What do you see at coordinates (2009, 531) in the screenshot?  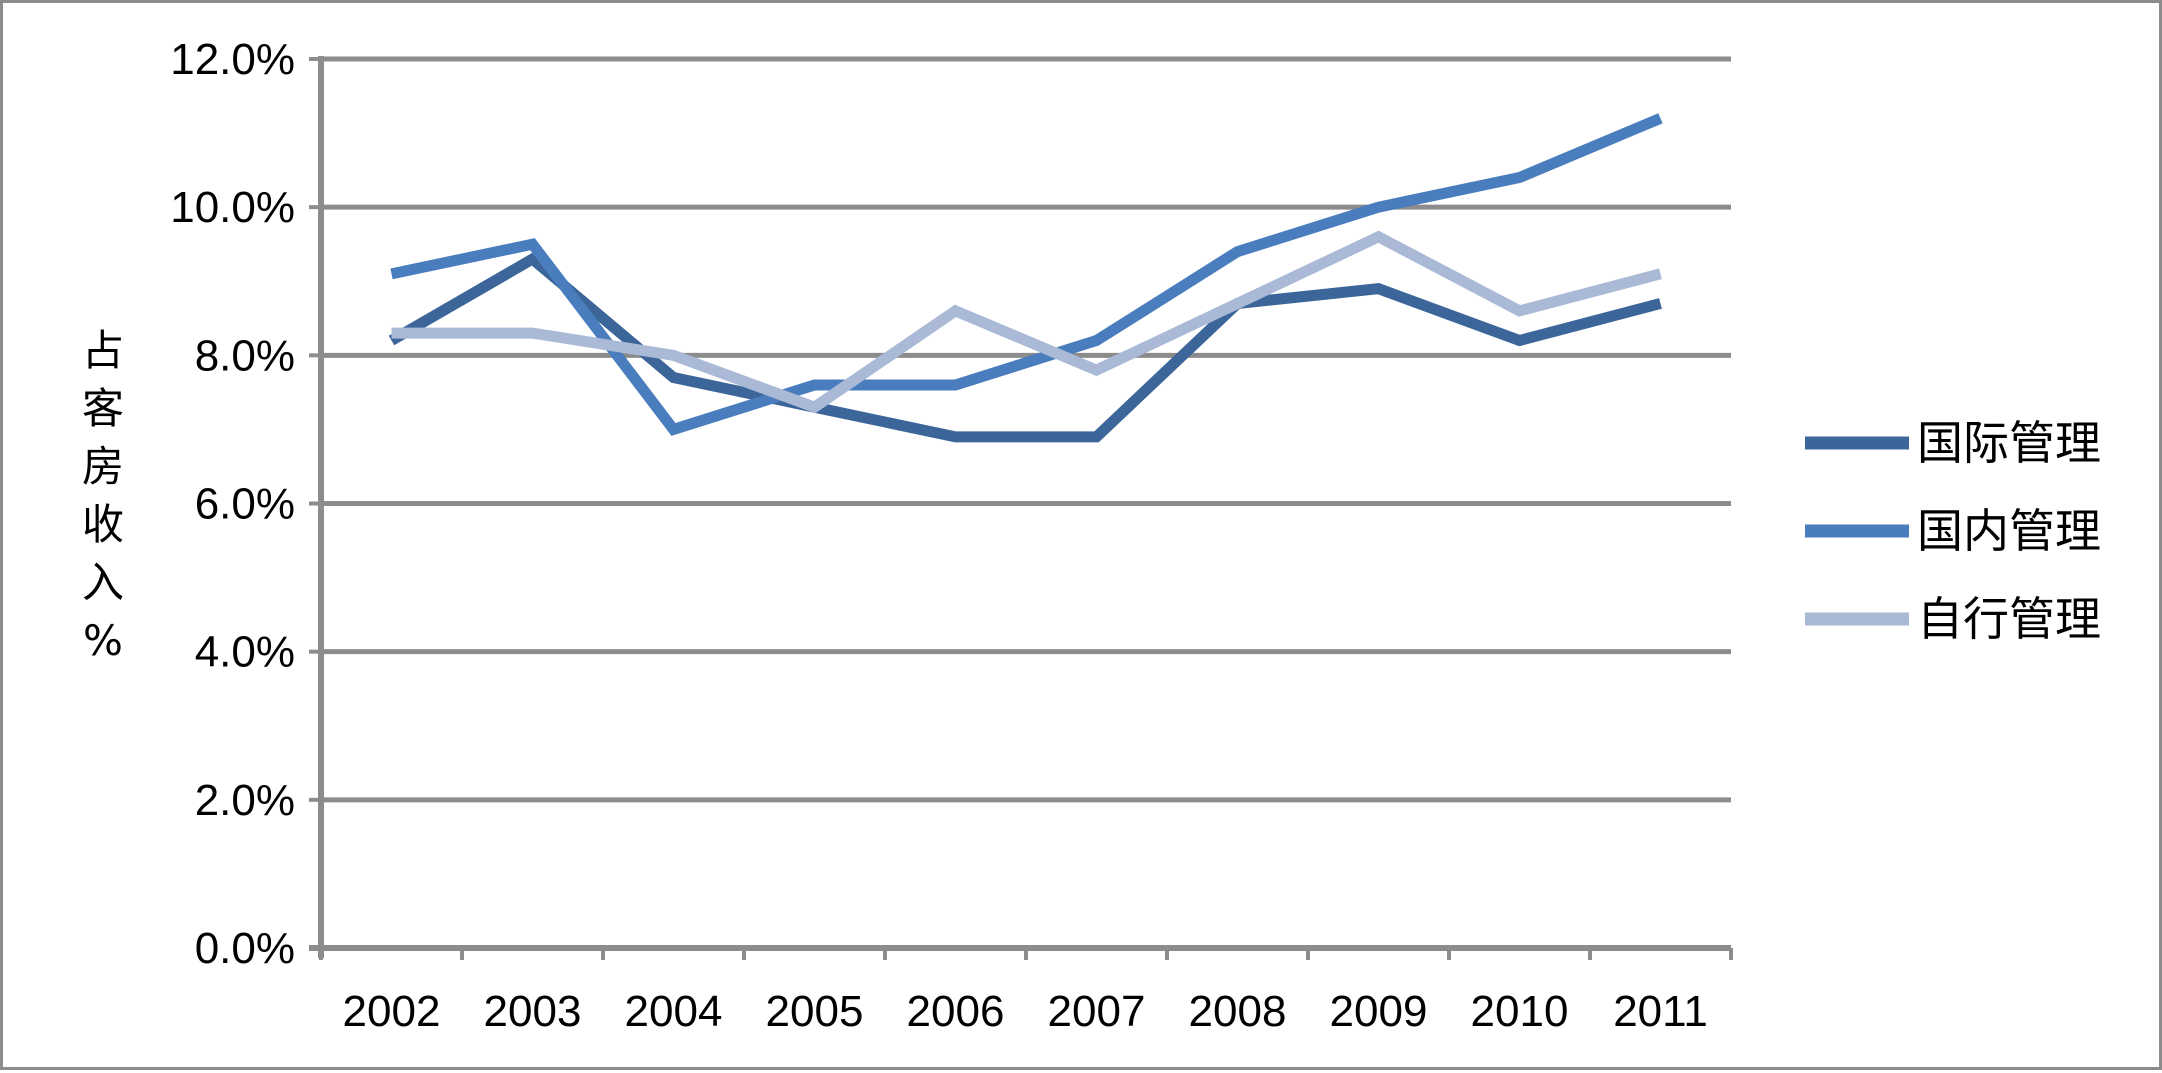 I see `legend-label: 国内管理` at bounding box center [2009, 531].